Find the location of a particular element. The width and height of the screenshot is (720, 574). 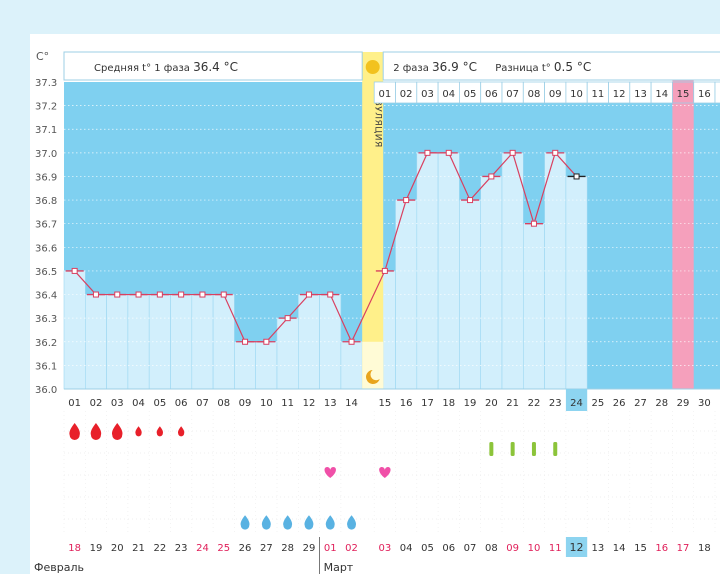

phase2-day-number: 09 is located at coordinates (555, 94).